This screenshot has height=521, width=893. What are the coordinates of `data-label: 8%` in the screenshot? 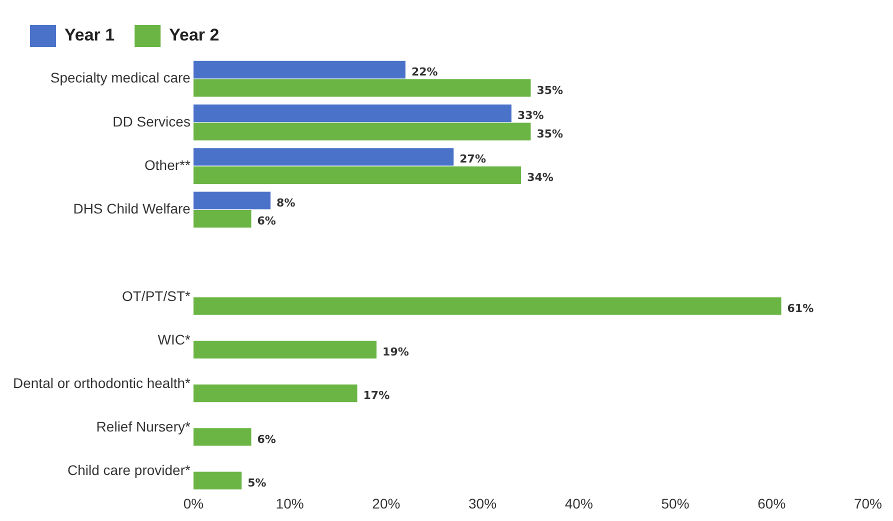 It's located at (286, 203).